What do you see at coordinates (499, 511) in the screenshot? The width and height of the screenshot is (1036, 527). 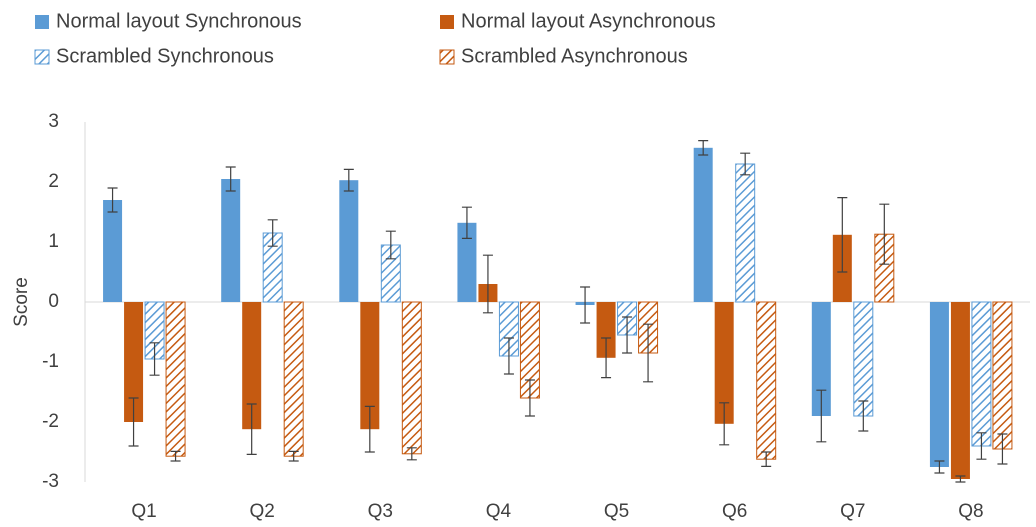 I see `x-tick-label: Q4` at bounding box center [499, 511].